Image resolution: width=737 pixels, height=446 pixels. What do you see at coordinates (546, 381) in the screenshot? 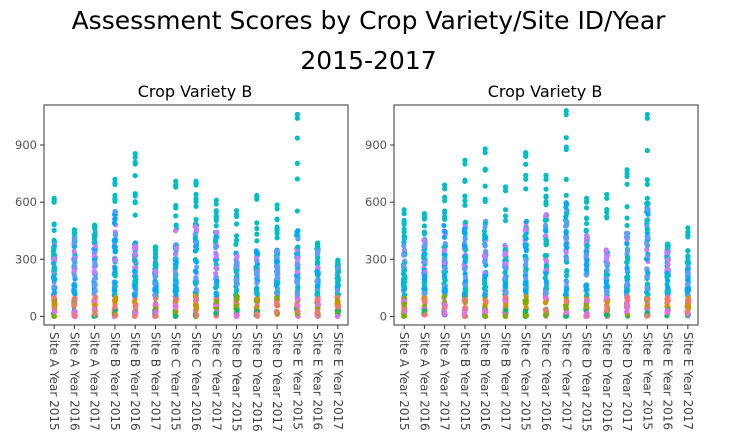
I see `x-tick-label: Site C Year 2016` at bounding box center [546, 381].